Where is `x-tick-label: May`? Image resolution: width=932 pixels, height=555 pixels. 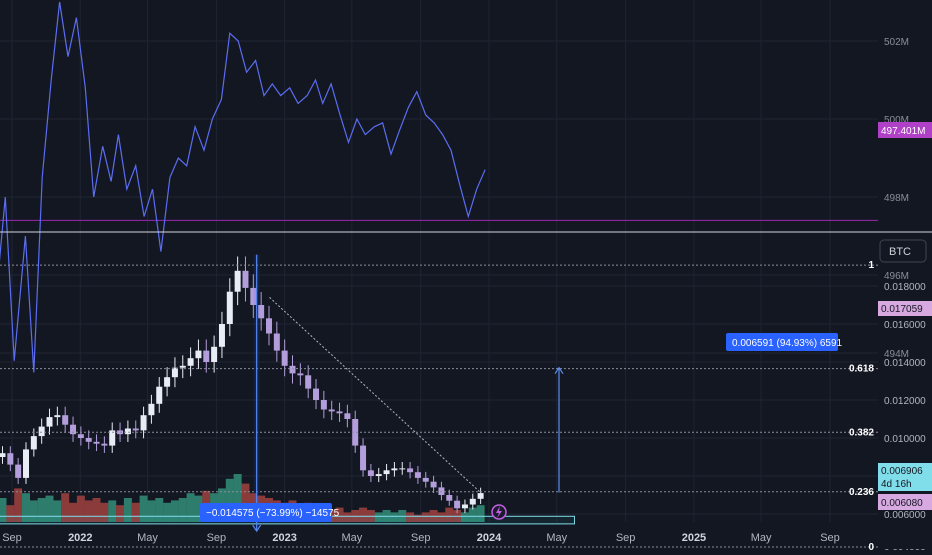
x-tick-label: May is located at coordinates (556, 538).